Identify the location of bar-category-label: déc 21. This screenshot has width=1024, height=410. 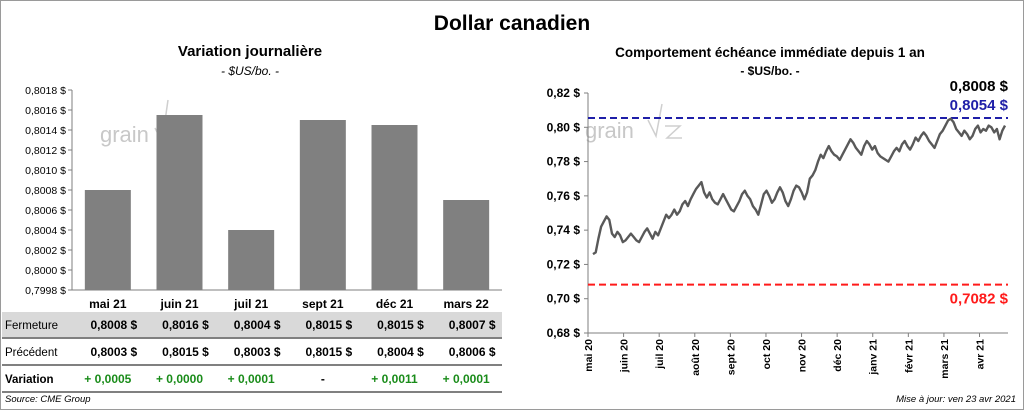
(395, 304).